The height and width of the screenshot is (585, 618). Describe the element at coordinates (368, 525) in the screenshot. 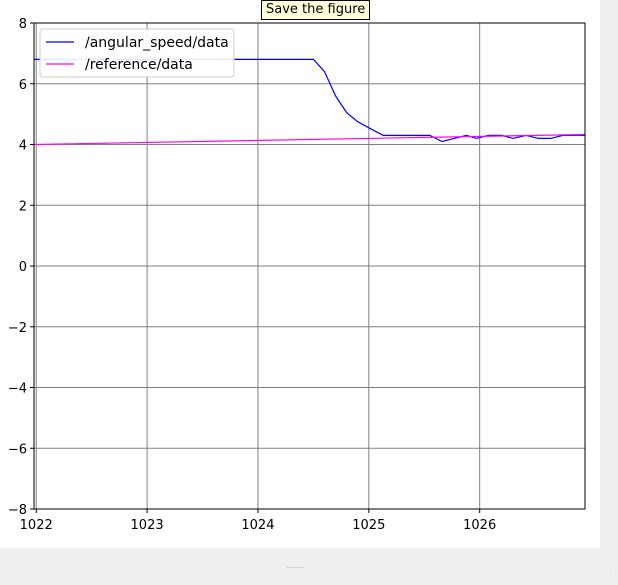

I see `x-tick-label: 1025` at that location.